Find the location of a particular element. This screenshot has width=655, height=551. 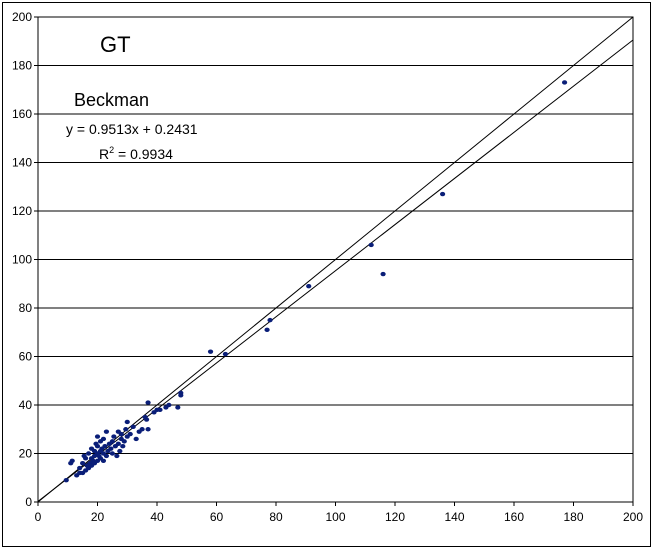

chart-subtitle: Beckman is located at coordinates (111, 100).